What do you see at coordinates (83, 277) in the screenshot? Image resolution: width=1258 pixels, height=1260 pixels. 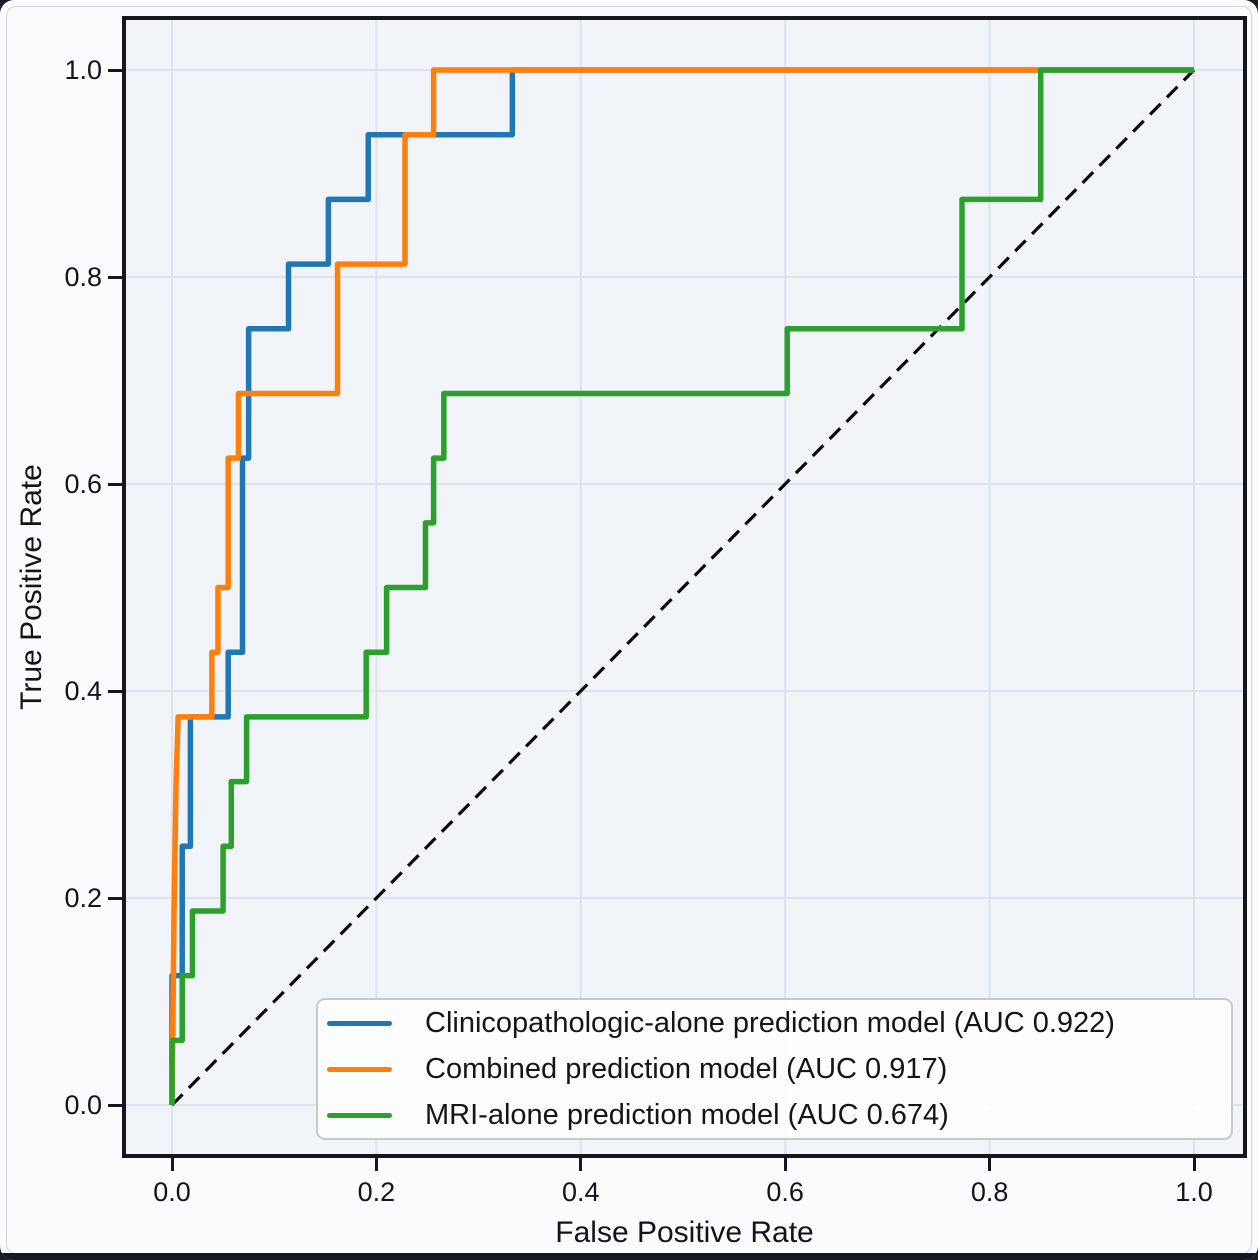 I see `y-tick-label: 0.8` at bounding box center [83, 277].